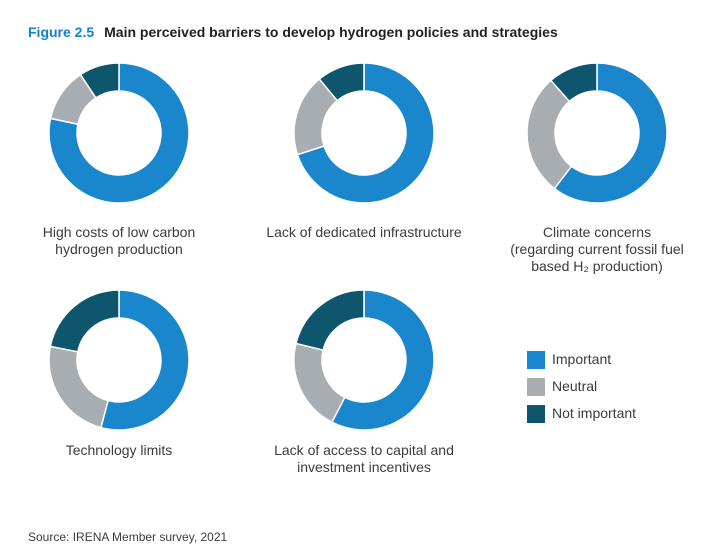 This screenshot has width=717, height=555. I want to click on chart-label-line: Lack of dedicated infrastructure, so click(364, 232).